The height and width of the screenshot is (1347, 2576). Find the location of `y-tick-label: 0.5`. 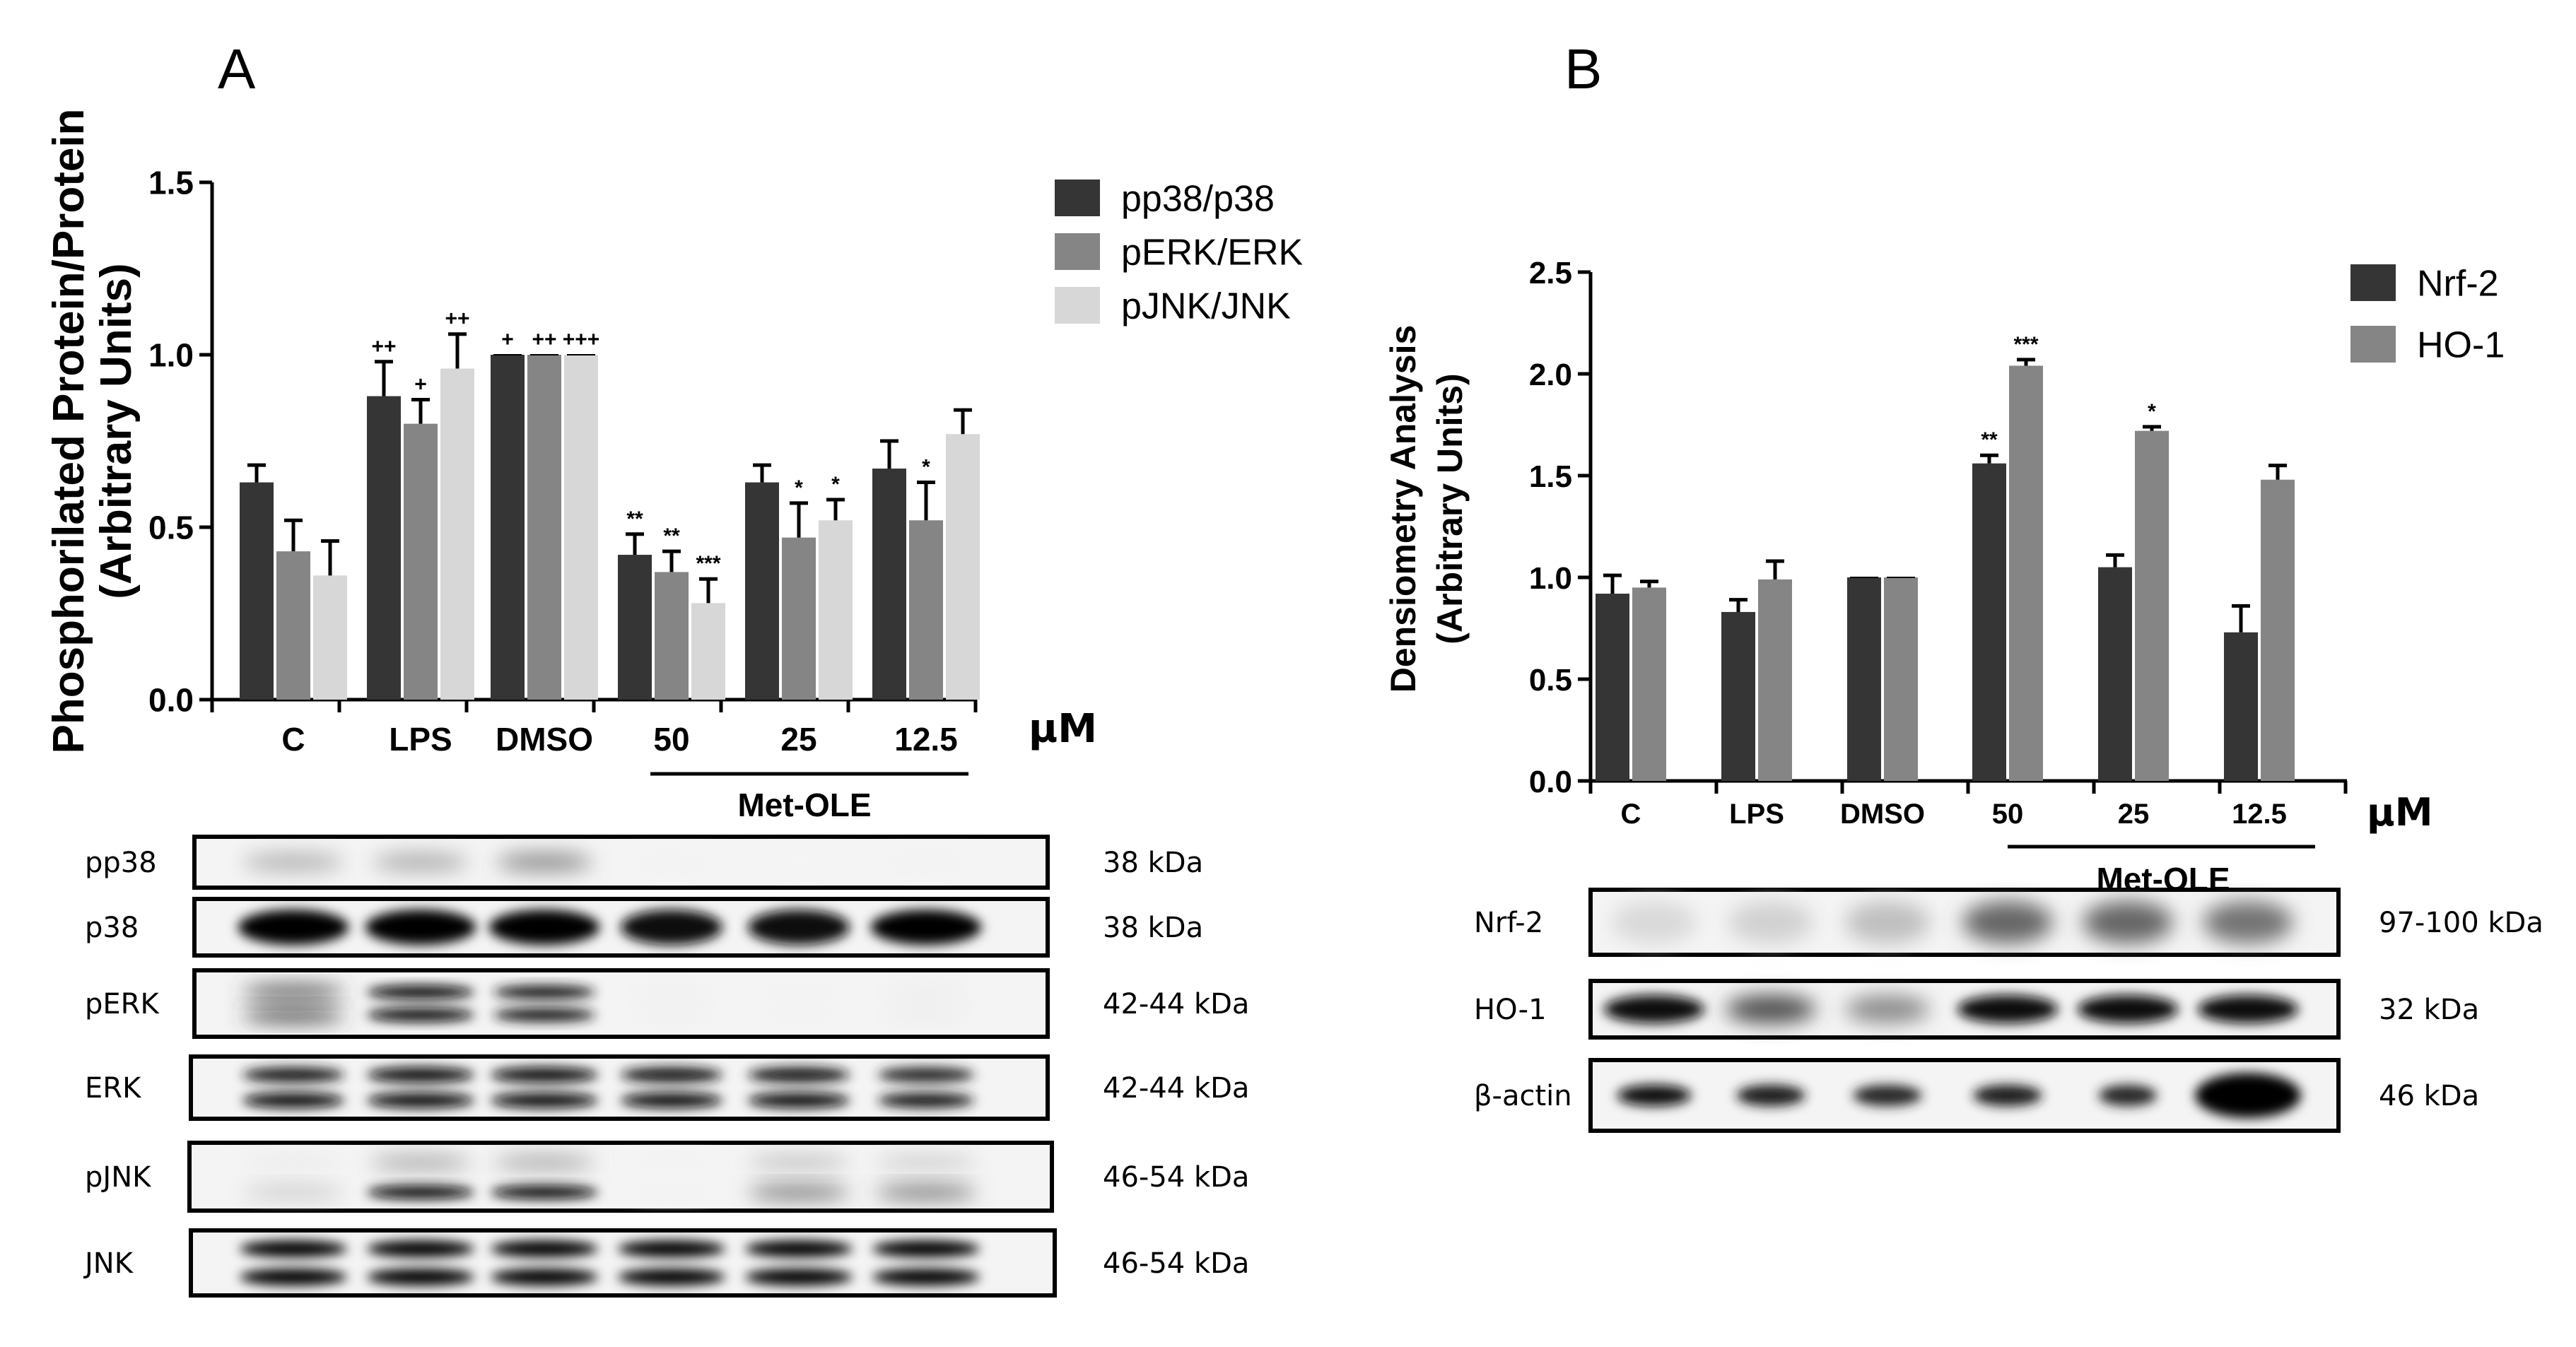

y-tick-label: 0.5 is located at coordinates (1551, 680).